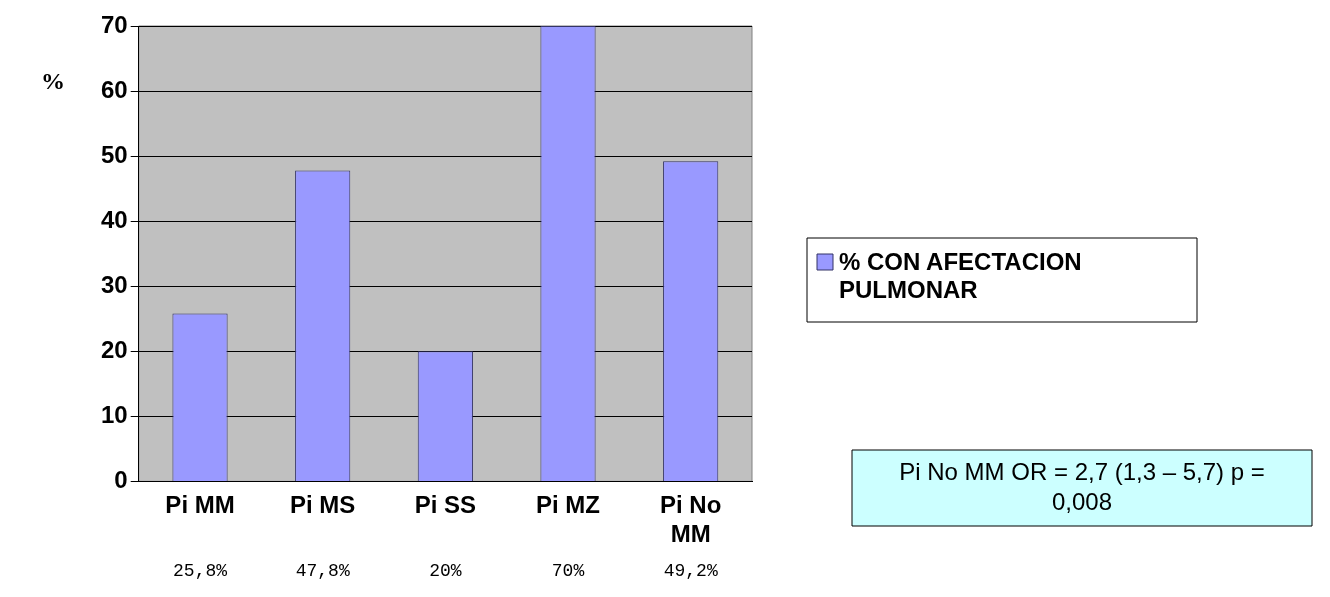 The height and width of the screenshot is (597, 1330). What do you see at coordinates (200, 570) in the screenshot?
I see `data-label: 25,8%` at bounding box center [200, 570].